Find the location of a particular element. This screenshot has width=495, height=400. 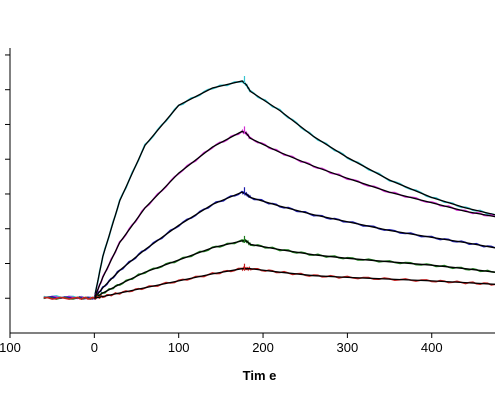

x-tick-label-1: 0 is located at coordinates (94, 347).